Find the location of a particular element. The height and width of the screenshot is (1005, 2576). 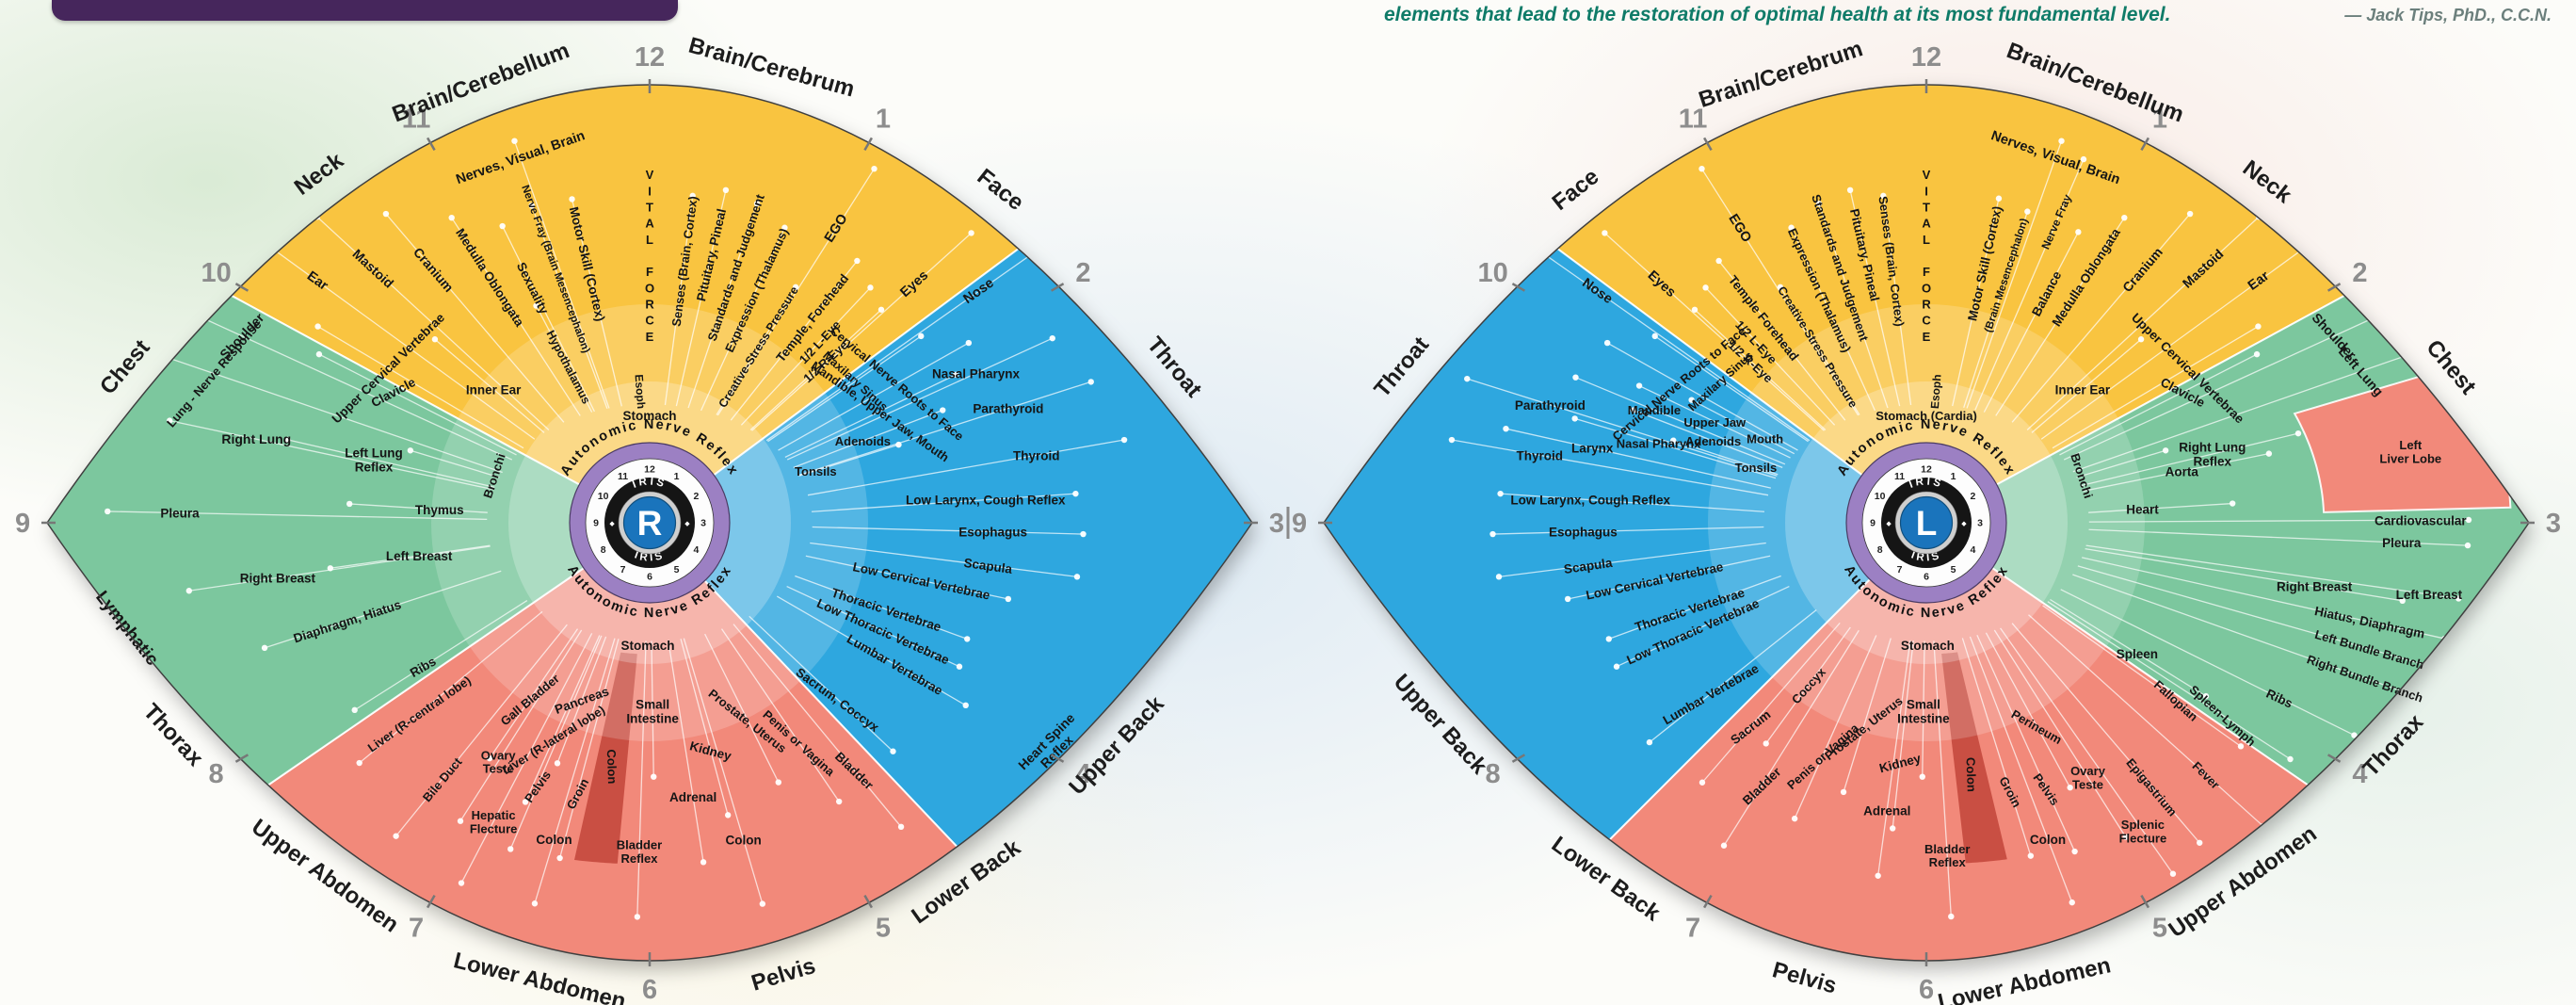

organ-label-group: Stomach (Cardia) is located at coordinates (1926, 416).